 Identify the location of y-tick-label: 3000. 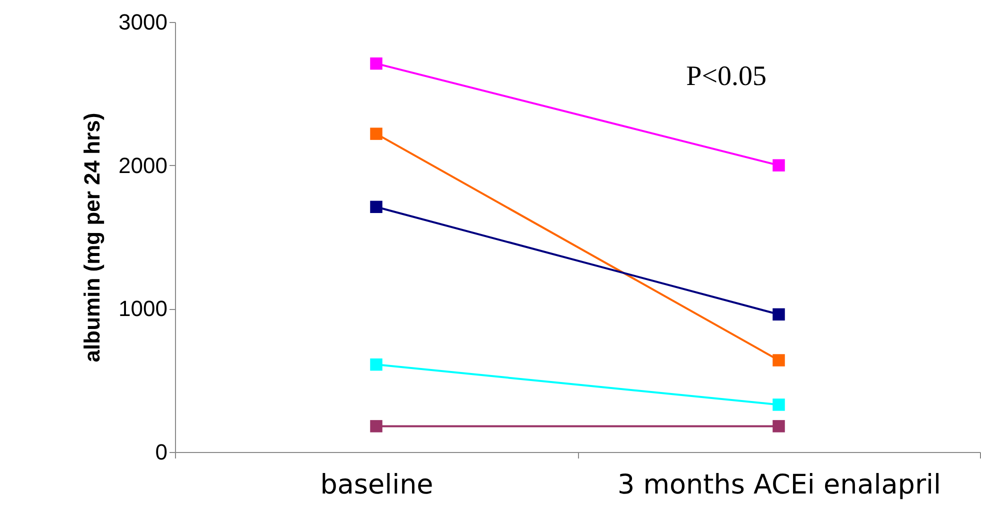
(143, 22).